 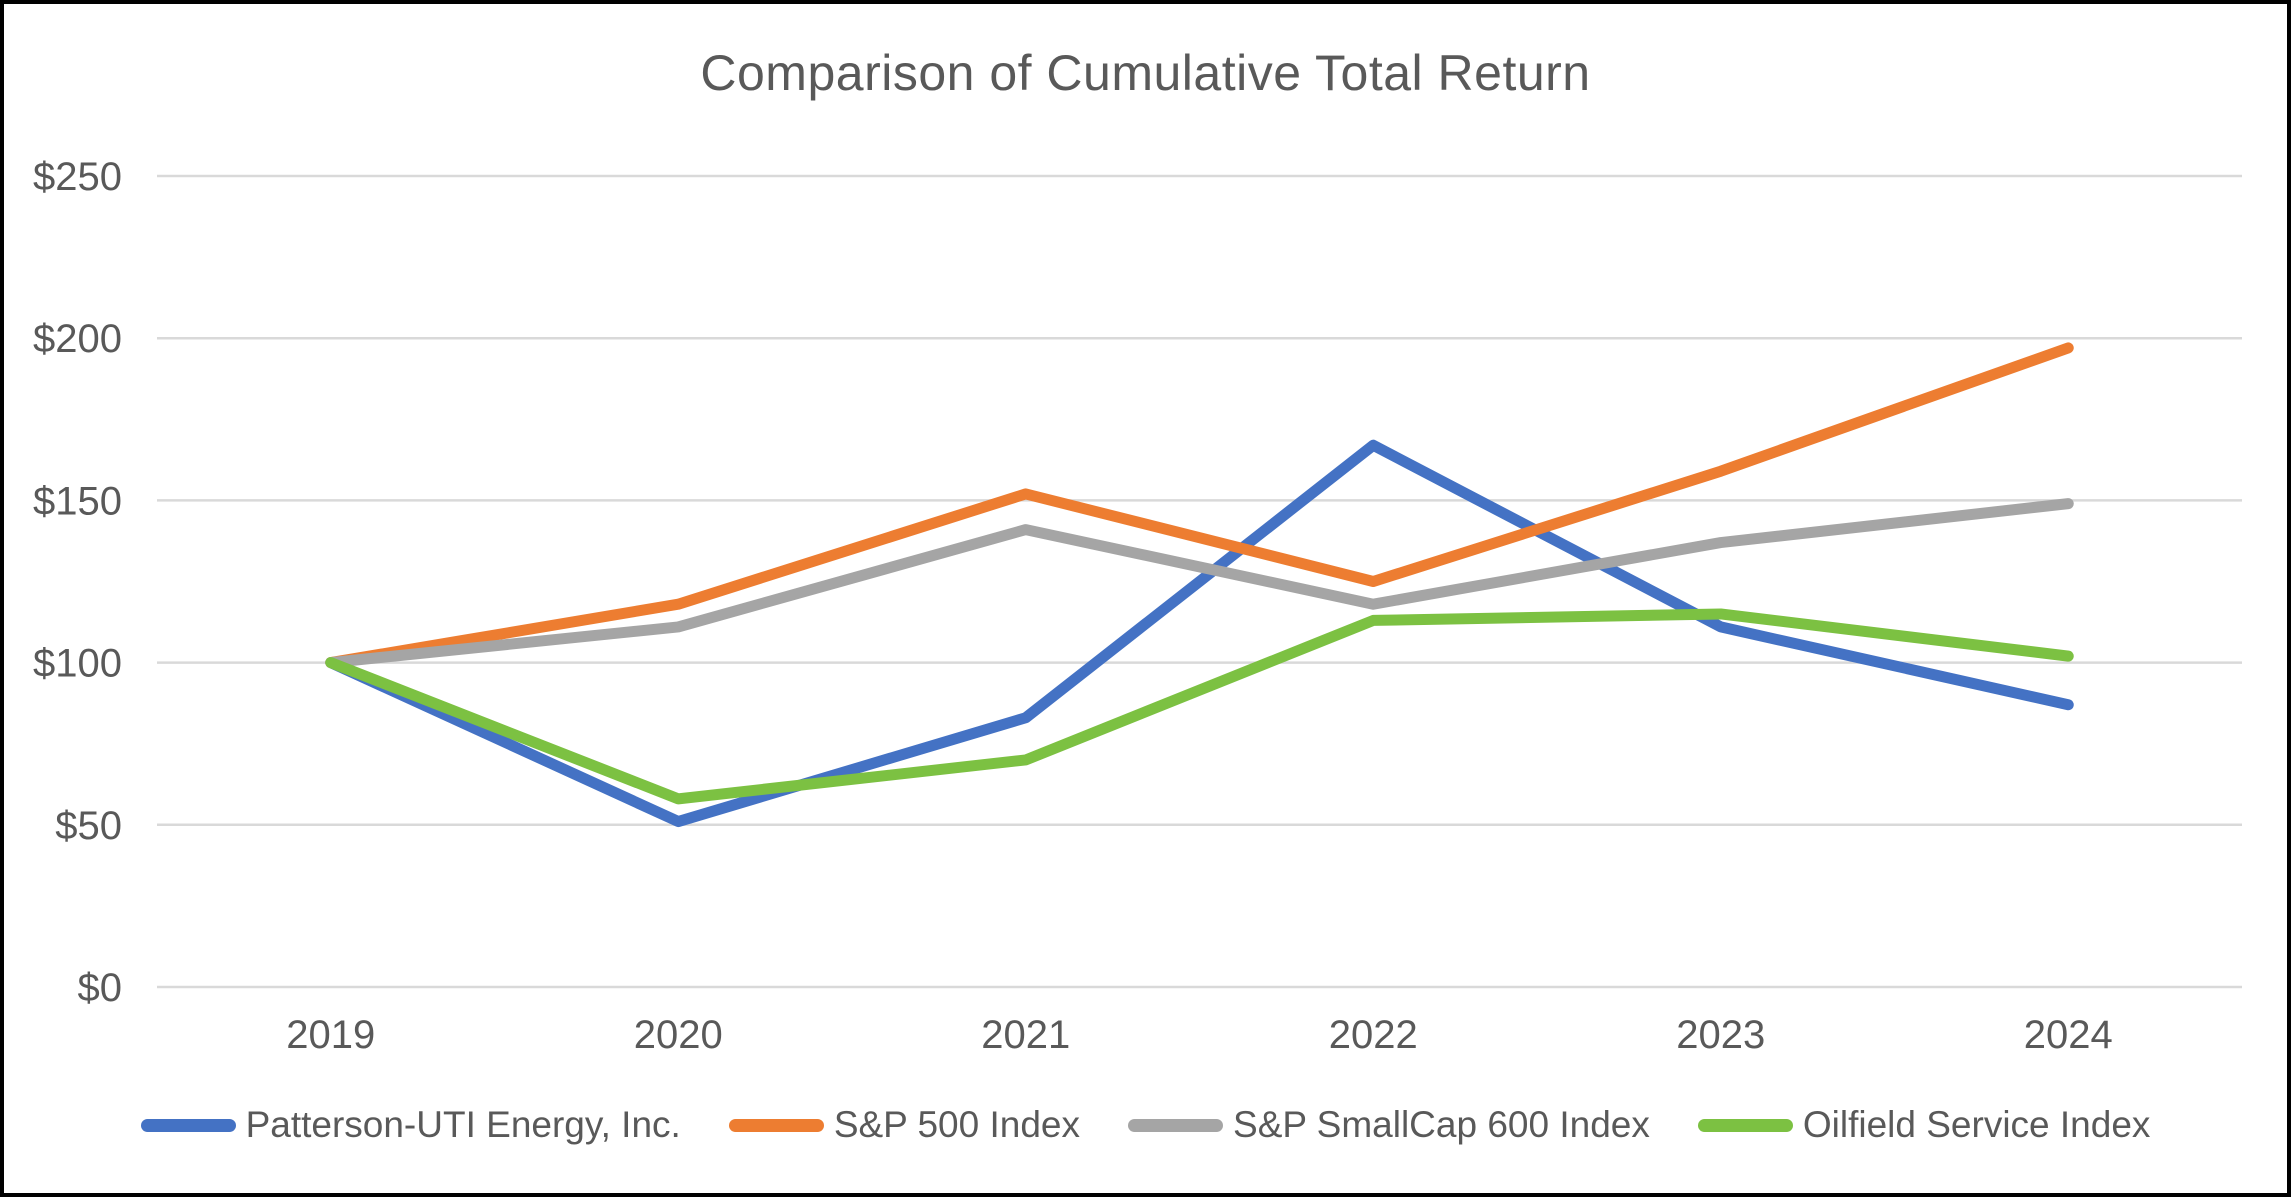 I want to click on y-axis-tick-label: $150, so click(x=77, y=501).